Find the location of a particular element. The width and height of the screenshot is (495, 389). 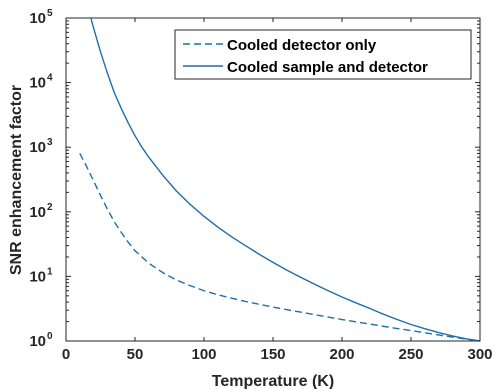

x-tick-label: 200 is located at coordinates (341, 354).